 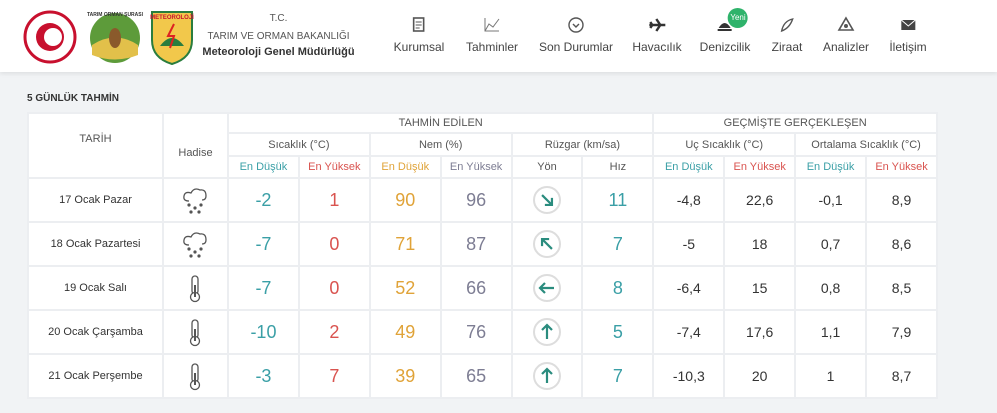 I want to click on org-line: TARIM VE ORMAN BAKANLIĞI, so click(x=278, y=36).